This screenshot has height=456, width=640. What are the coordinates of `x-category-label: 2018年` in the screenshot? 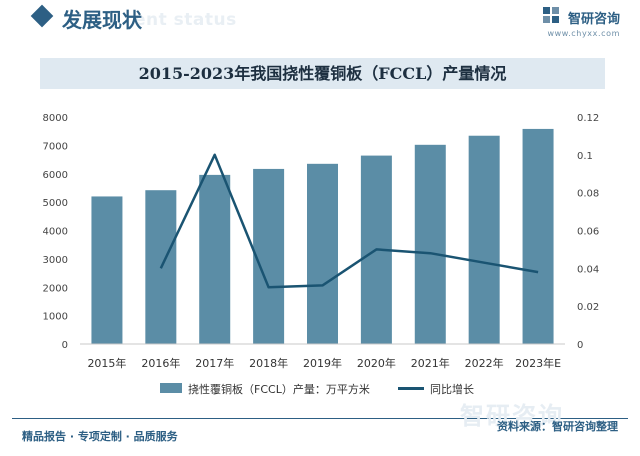 It's located at (268, 363).